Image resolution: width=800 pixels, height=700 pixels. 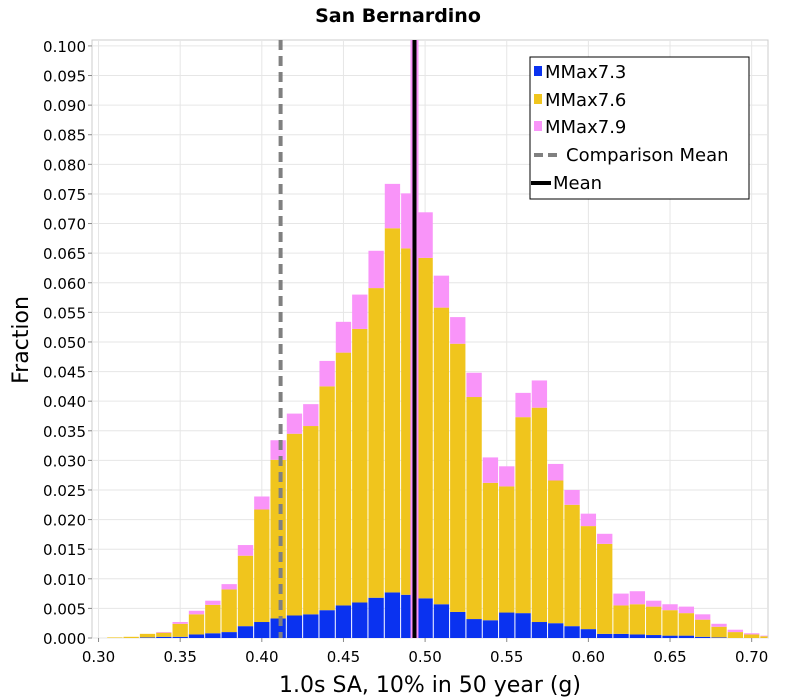 What do you see at coordinates (577, 183) in the screenshot?
I see `legend-label-mean: Mean` at bounding box center [577, 183].